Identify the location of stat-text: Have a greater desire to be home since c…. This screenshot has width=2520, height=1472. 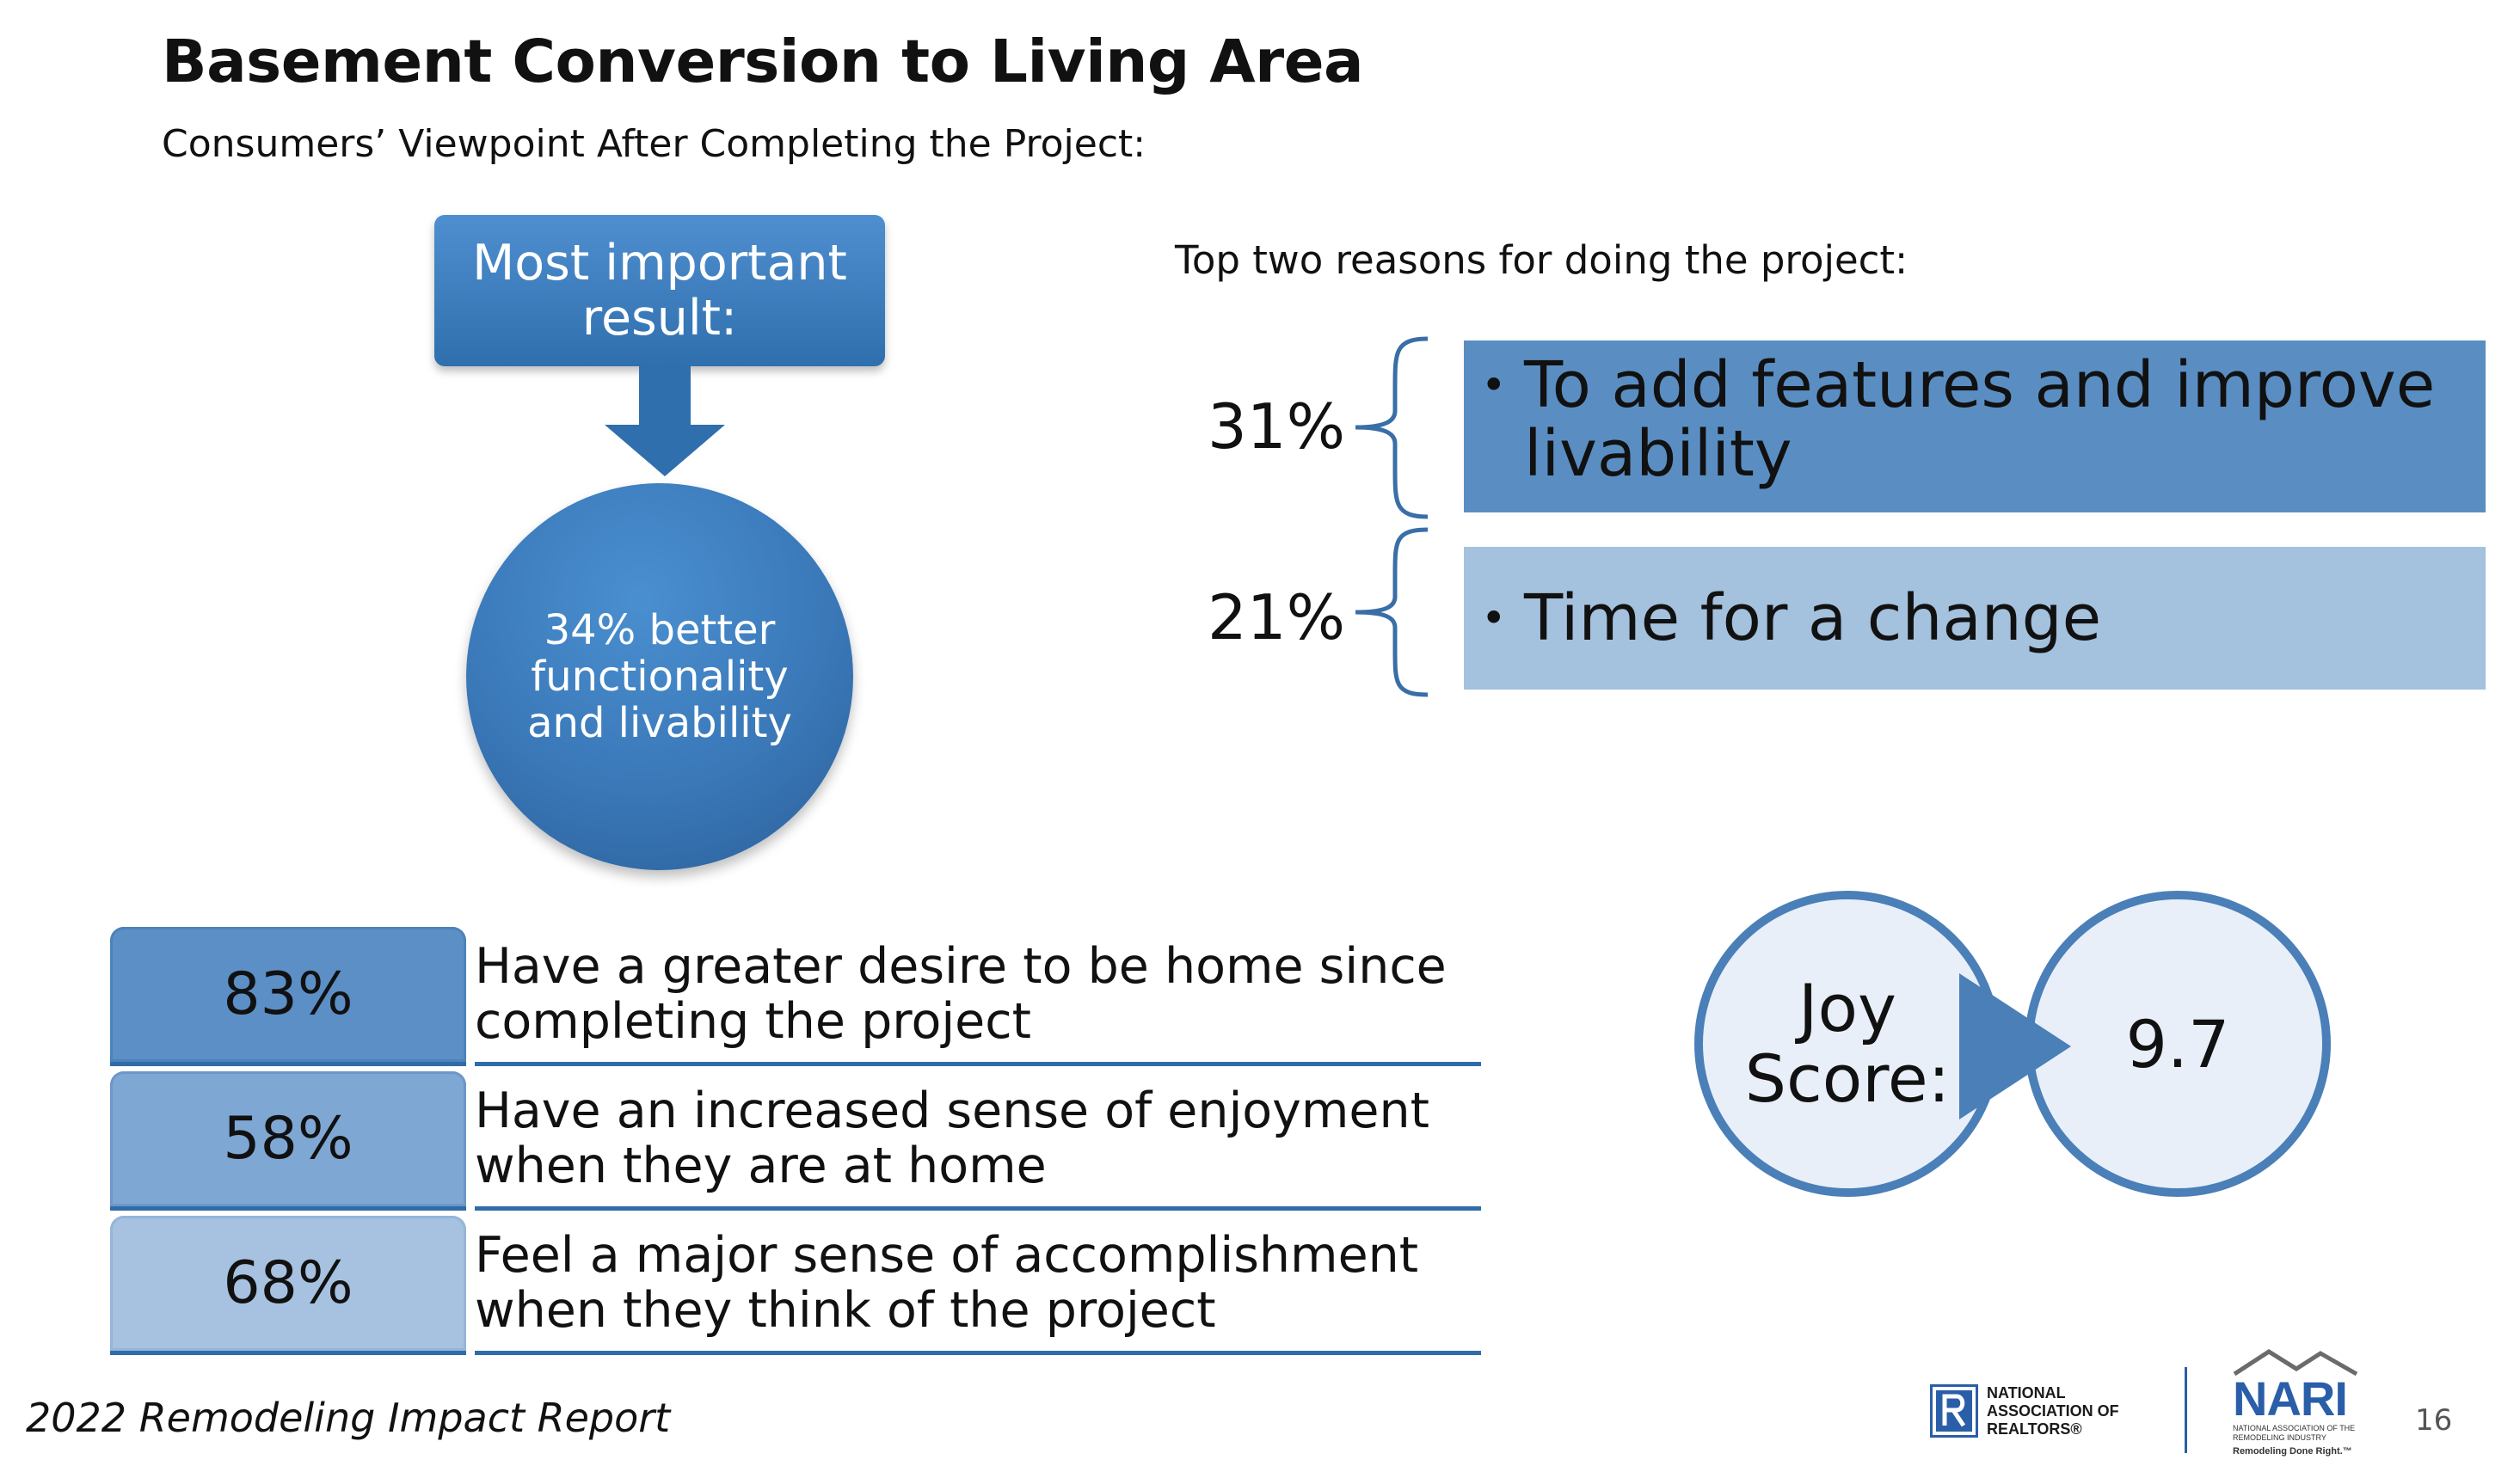
(978, 996).